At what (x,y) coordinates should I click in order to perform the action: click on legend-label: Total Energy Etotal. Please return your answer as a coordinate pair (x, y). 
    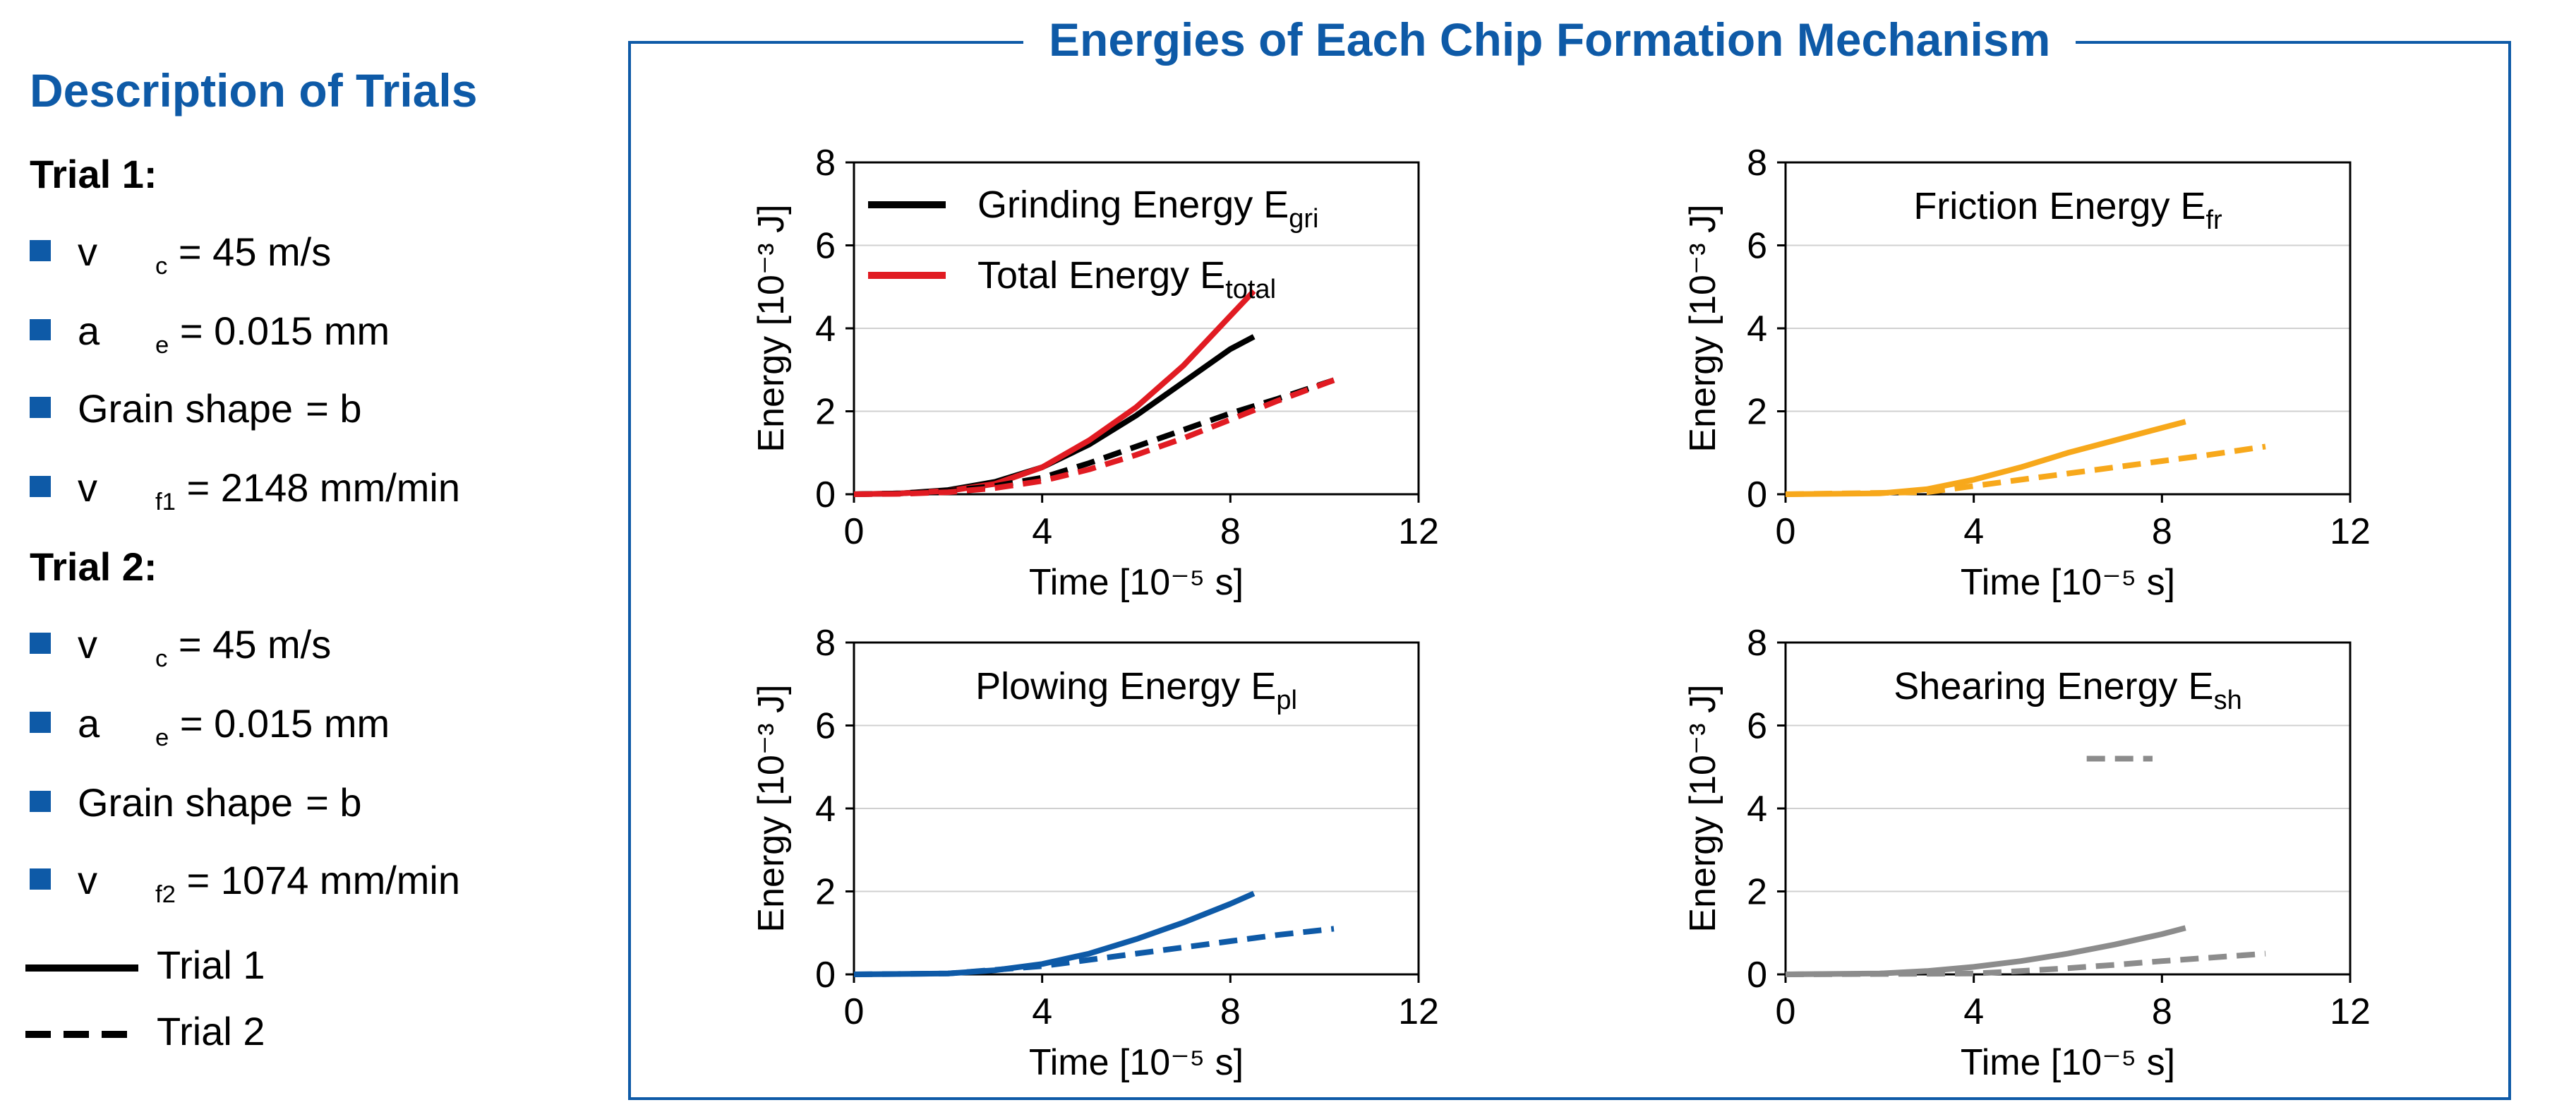
    Looking at the image, I should click on (1126, 279).